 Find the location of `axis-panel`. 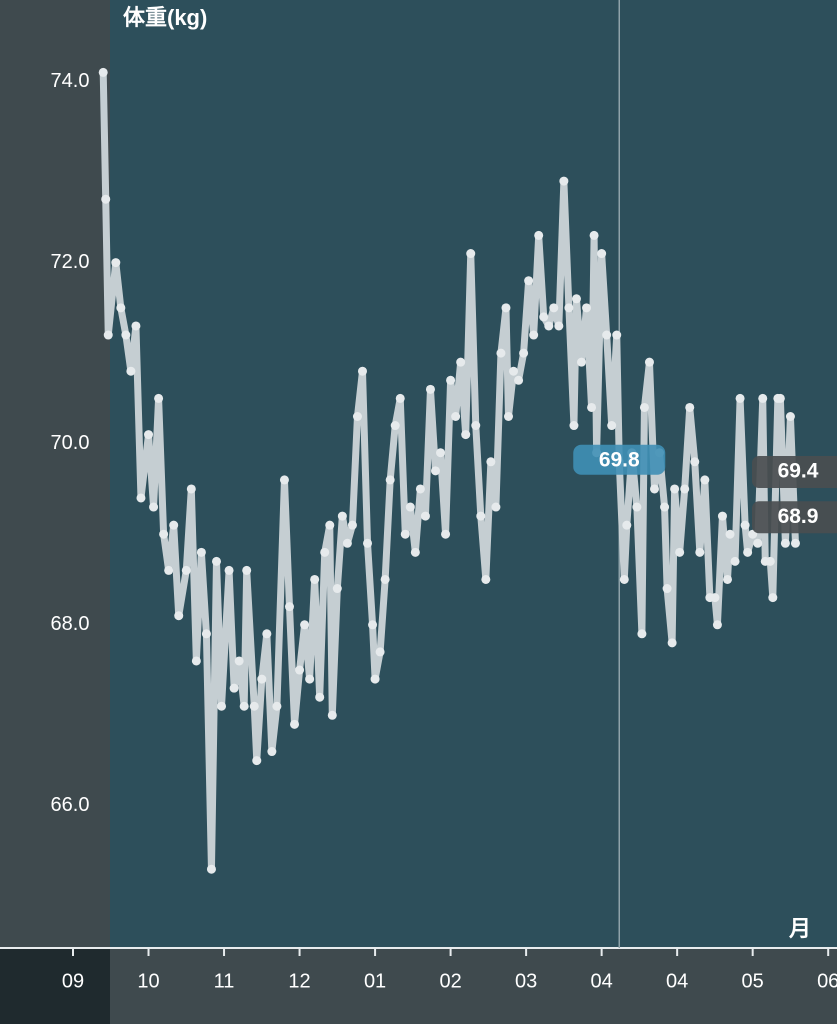

axis-panel is located at coordinates (473, 986).